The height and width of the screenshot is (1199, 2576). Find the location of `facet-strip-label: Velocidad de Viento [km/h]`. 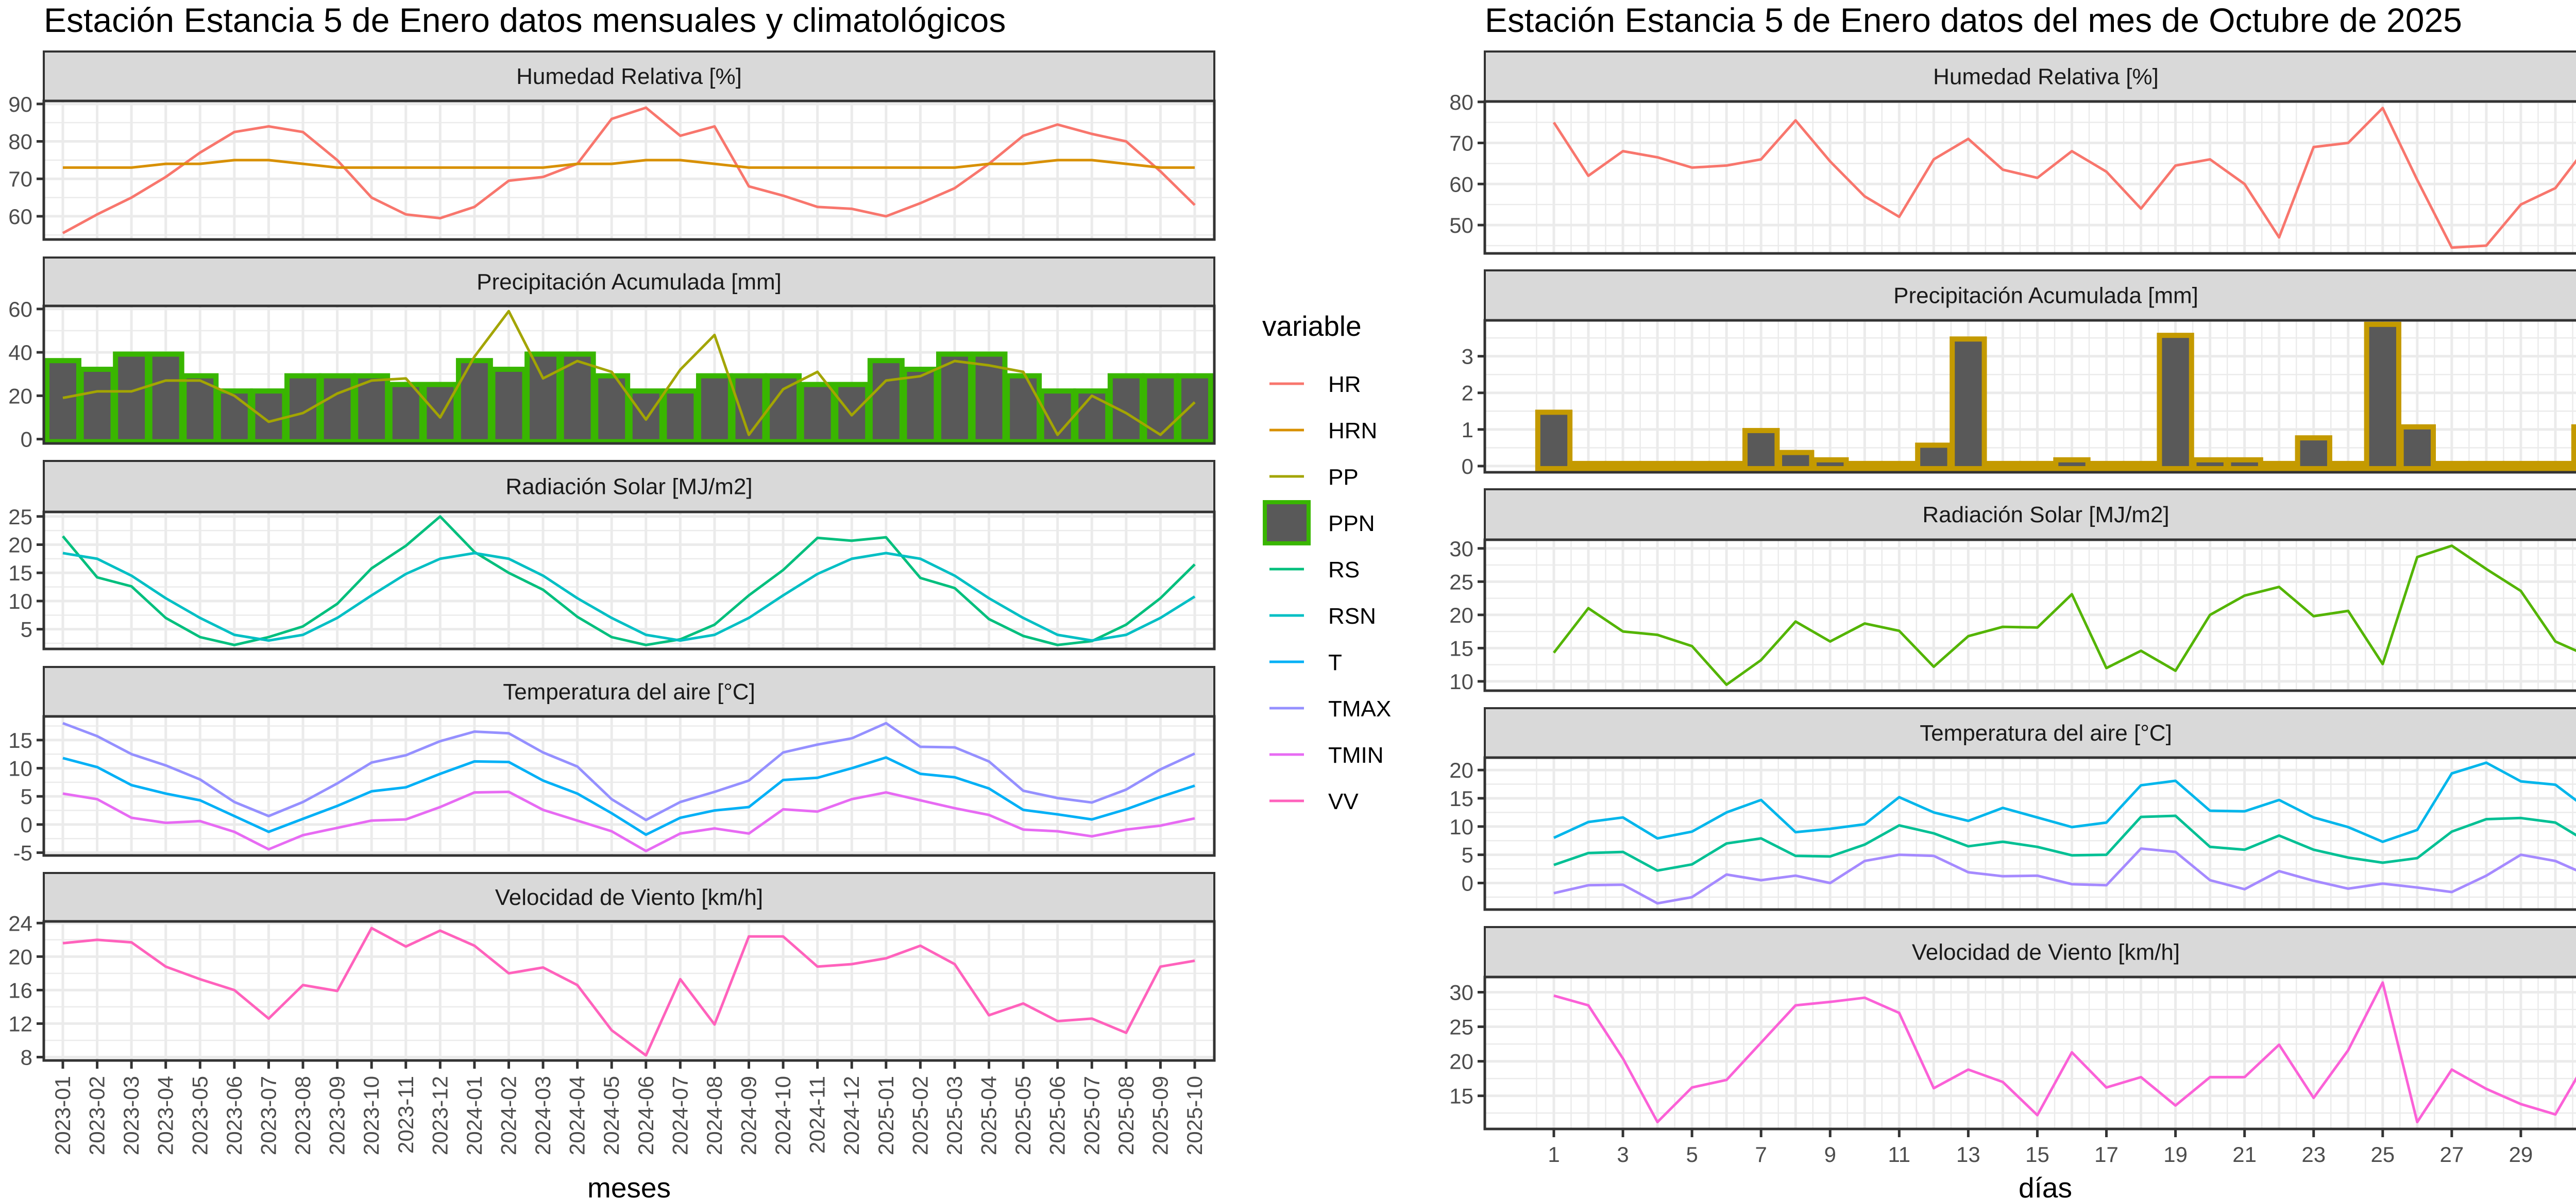

facet-strip-label: Velocidad de Viento [km/h] is located at coordinates (629, 897).